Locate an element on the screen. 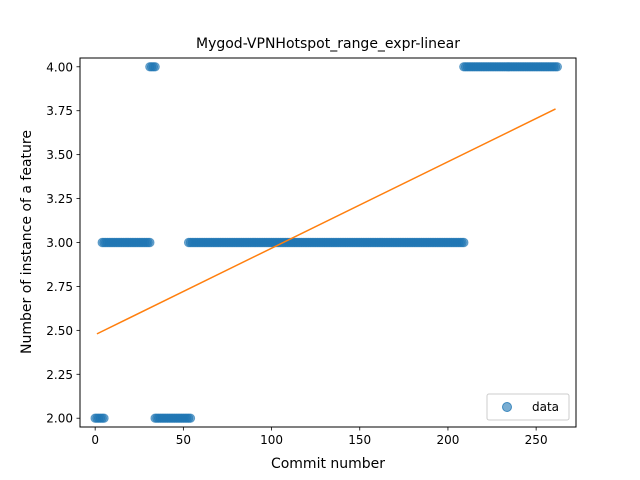 This screenshot has height=480, width=640. chart-title: Mygod-VPNHotspot_range_expr-linear is located at coordinates (328, 44).